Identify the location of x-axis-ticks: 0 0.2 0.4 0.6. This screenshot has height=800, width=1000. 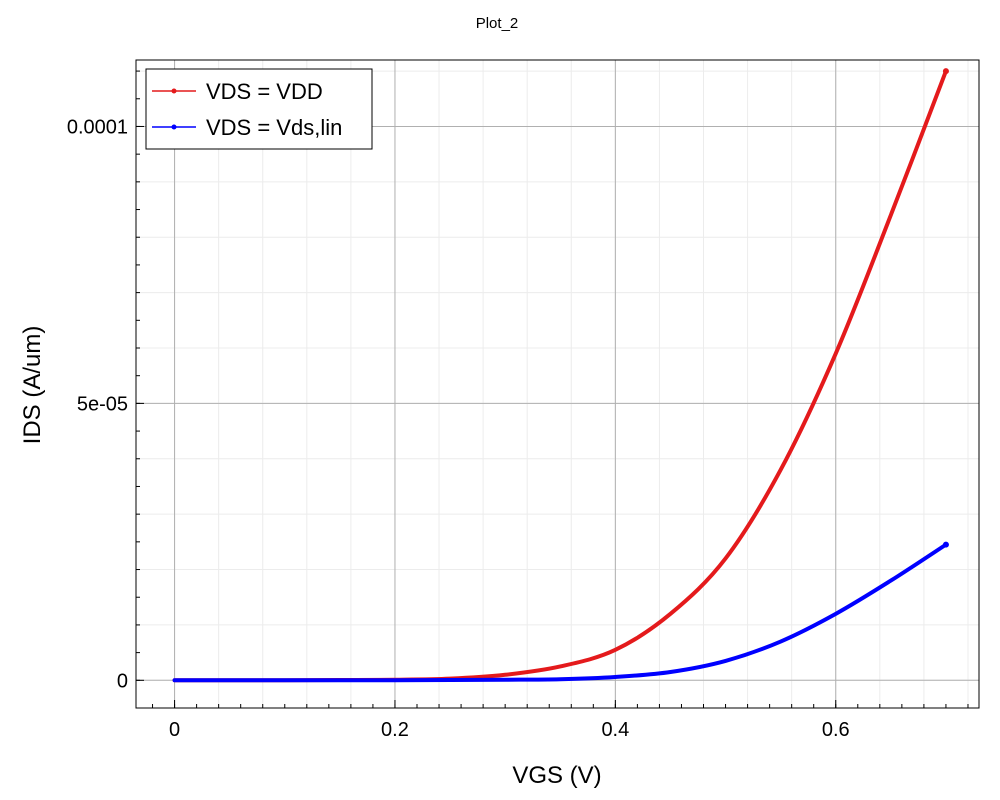
(560, 720).